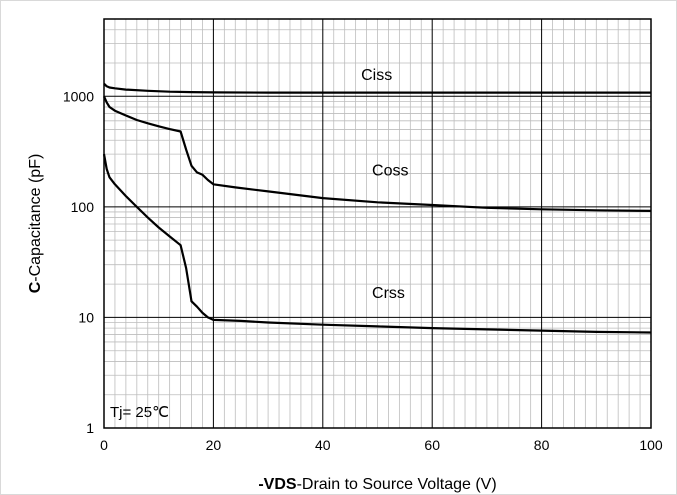 The width and height of the screenshot is (677, 495). I want to click on series-label-ciss: Ciss, so click(376, 75).